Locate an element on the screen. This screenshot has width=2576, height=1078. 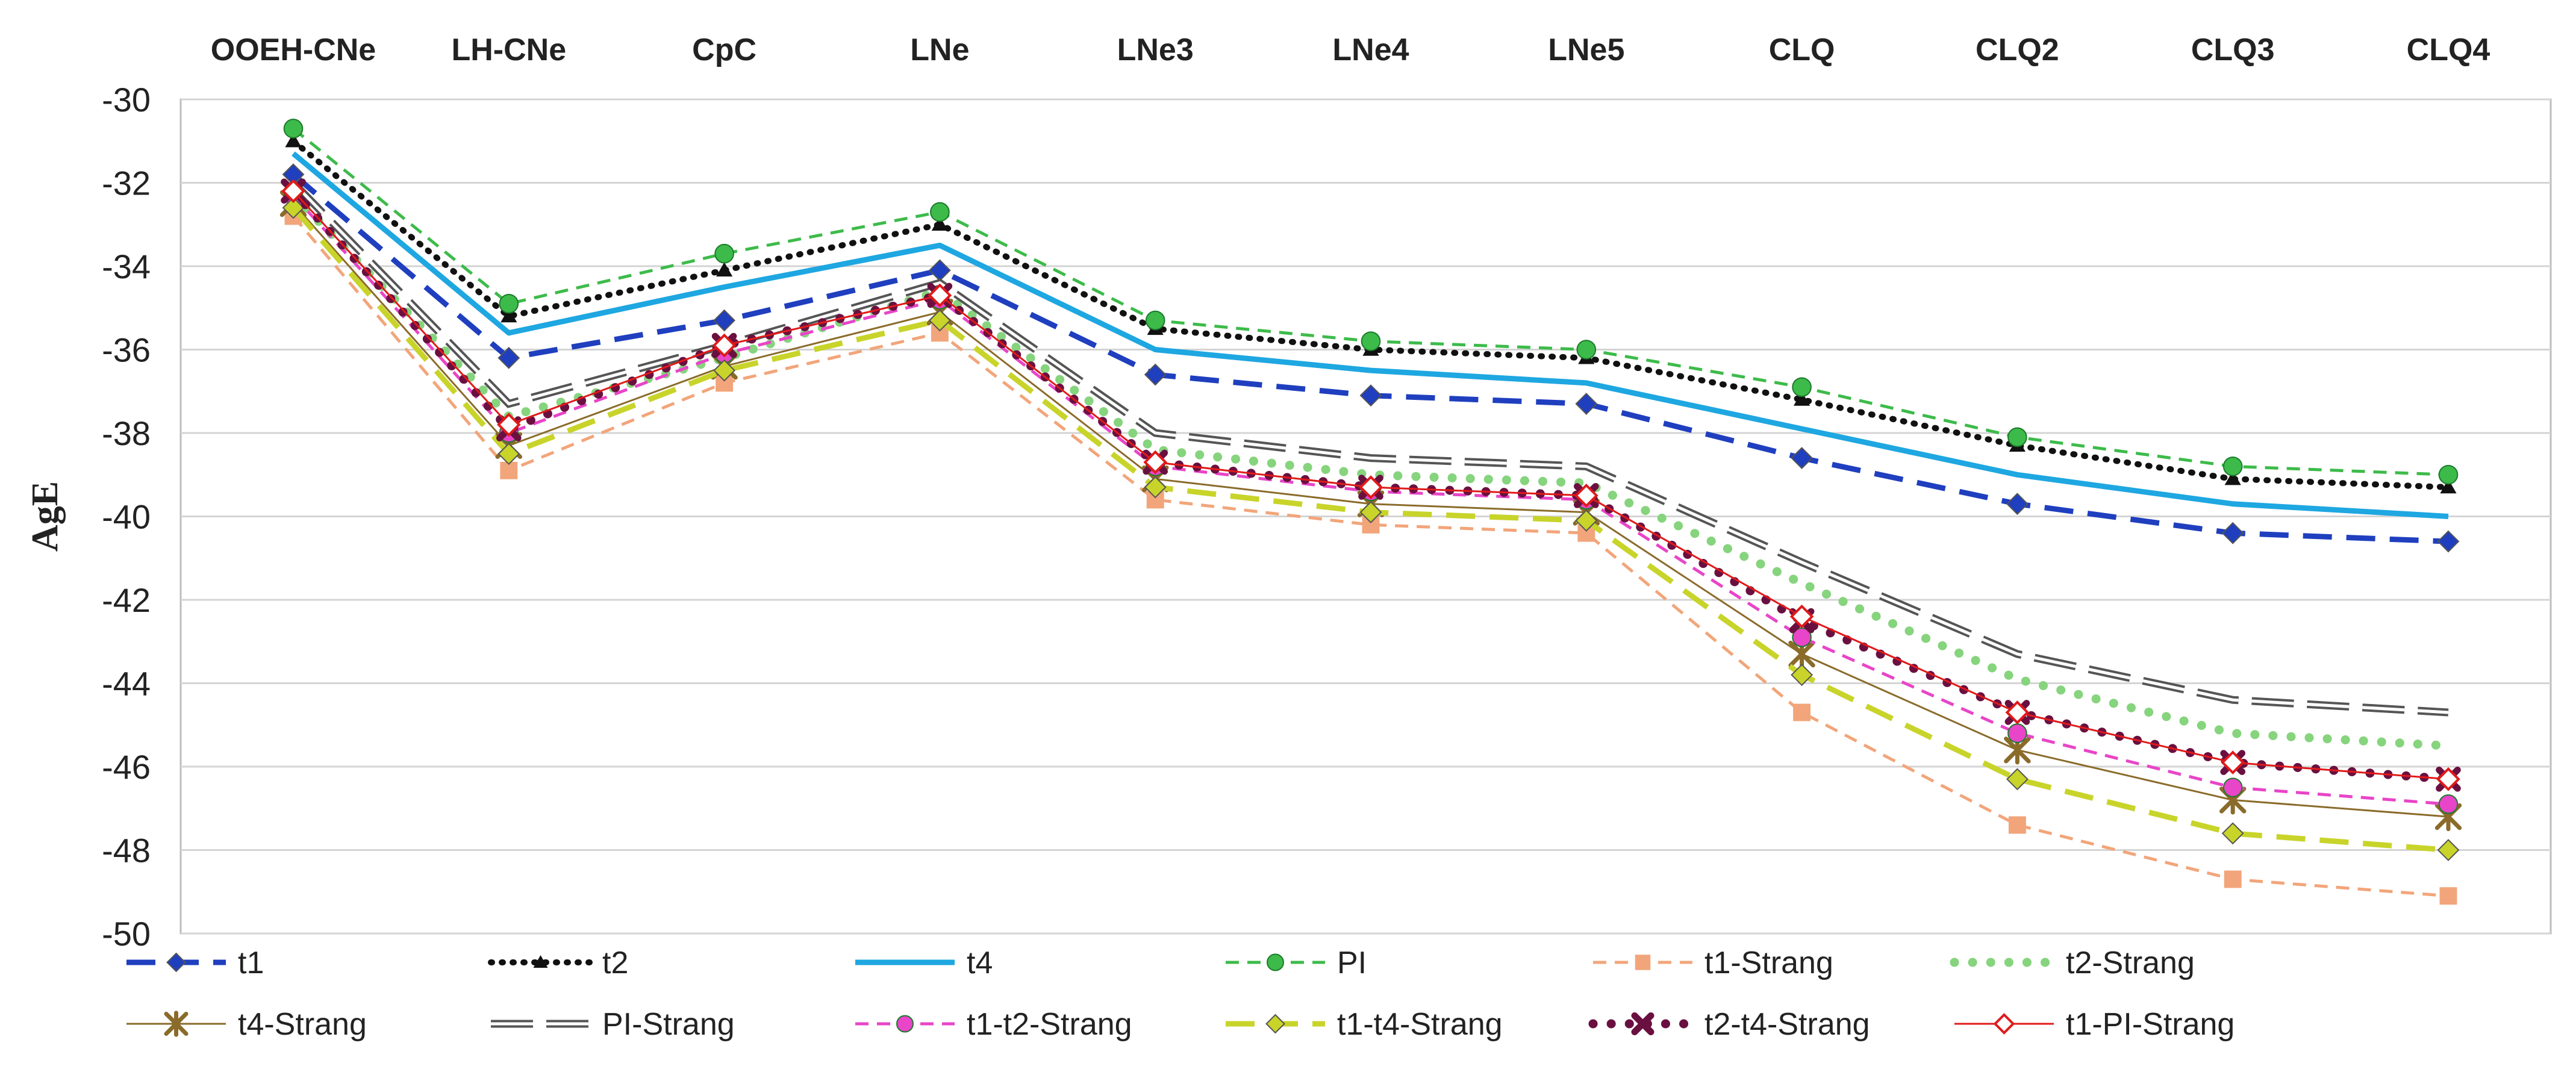
legend-label: t1-PI-Strang is located at coordinates (2150, 1024).